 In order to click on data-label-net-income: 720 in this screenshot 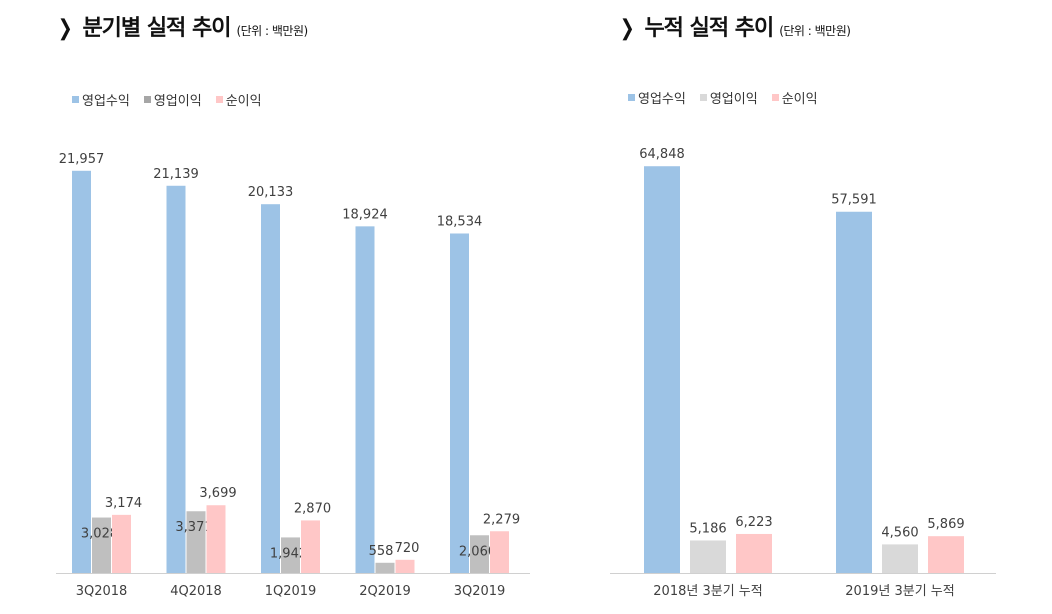, I will do `click(407, 548)`.